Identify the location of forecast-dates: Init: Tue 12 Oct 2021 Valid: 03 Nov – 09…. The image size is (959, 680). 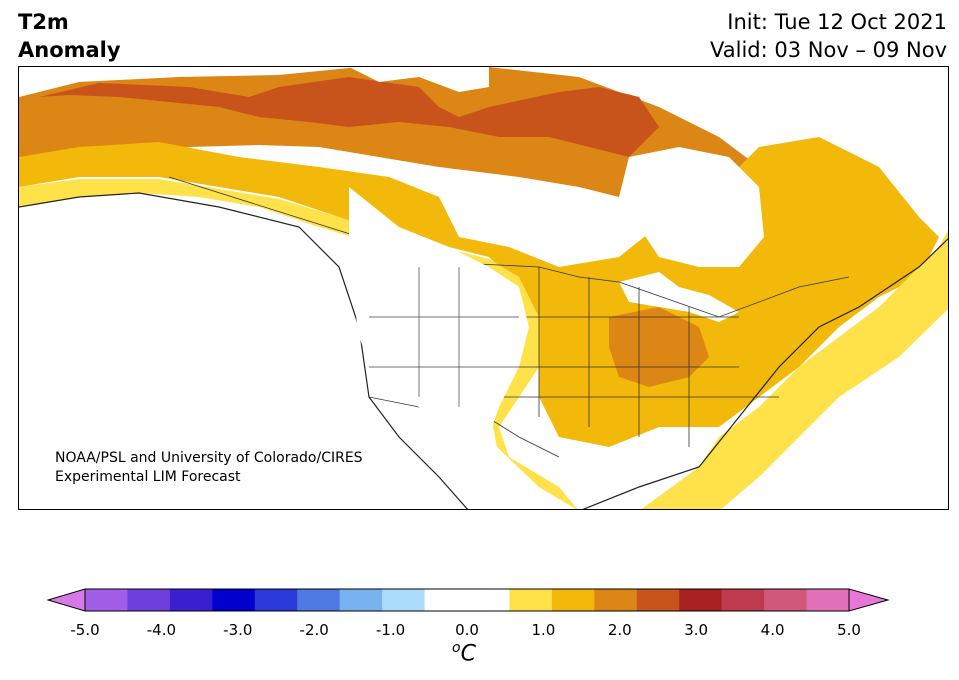
(828, 36).